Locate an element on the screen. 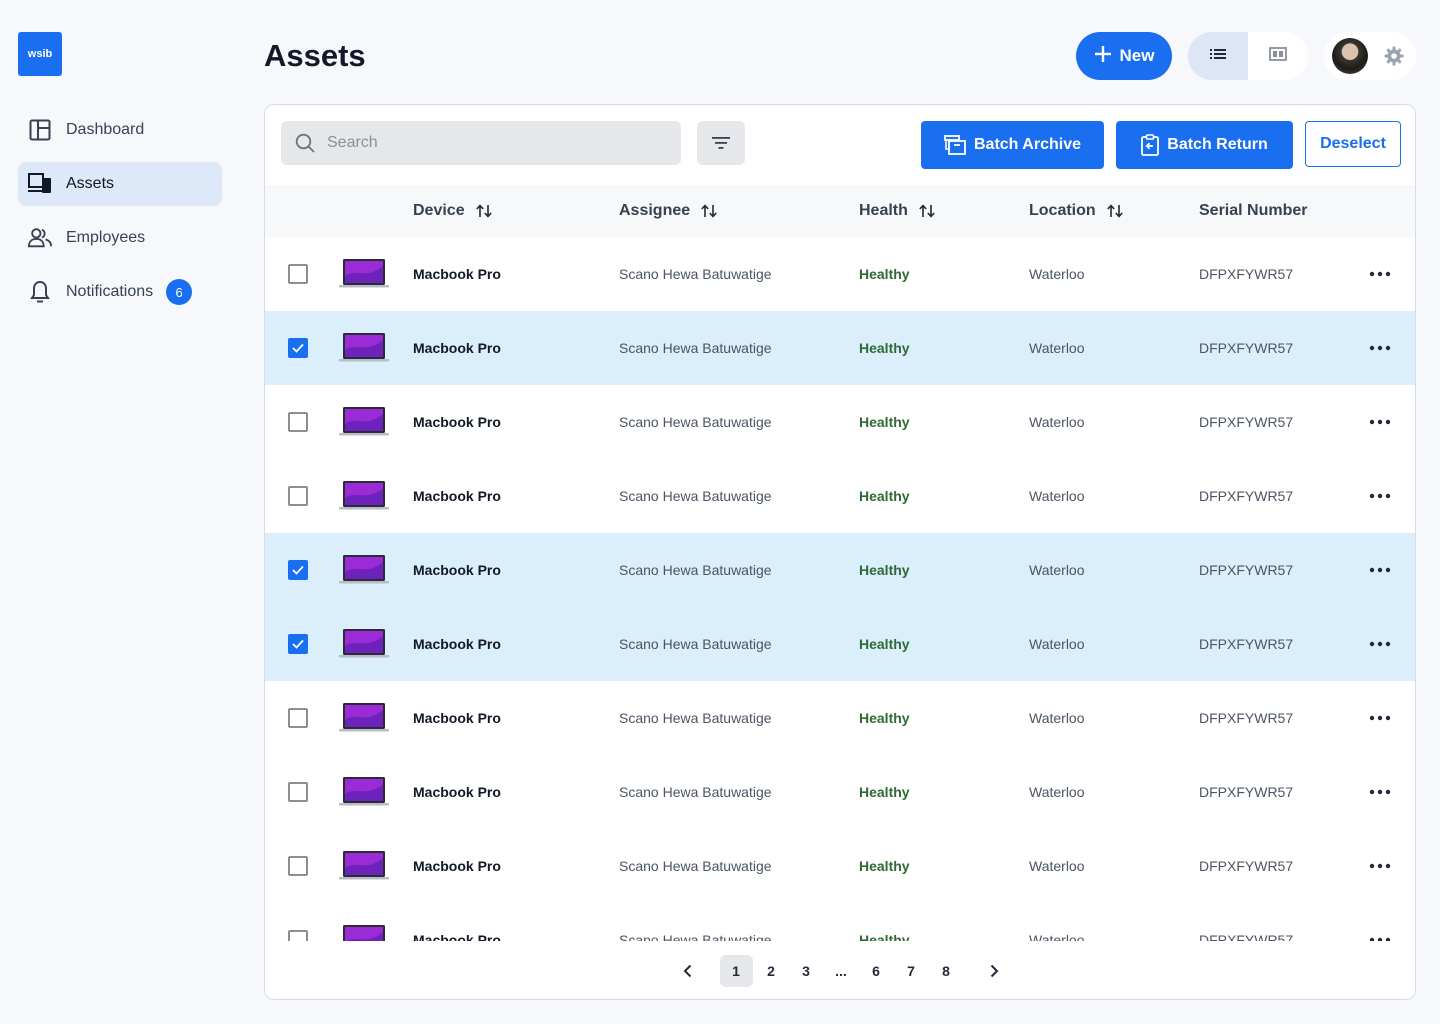 This screenshot has height=1024, width=1440. dashboard-icon is located at coordinates (40, 130).